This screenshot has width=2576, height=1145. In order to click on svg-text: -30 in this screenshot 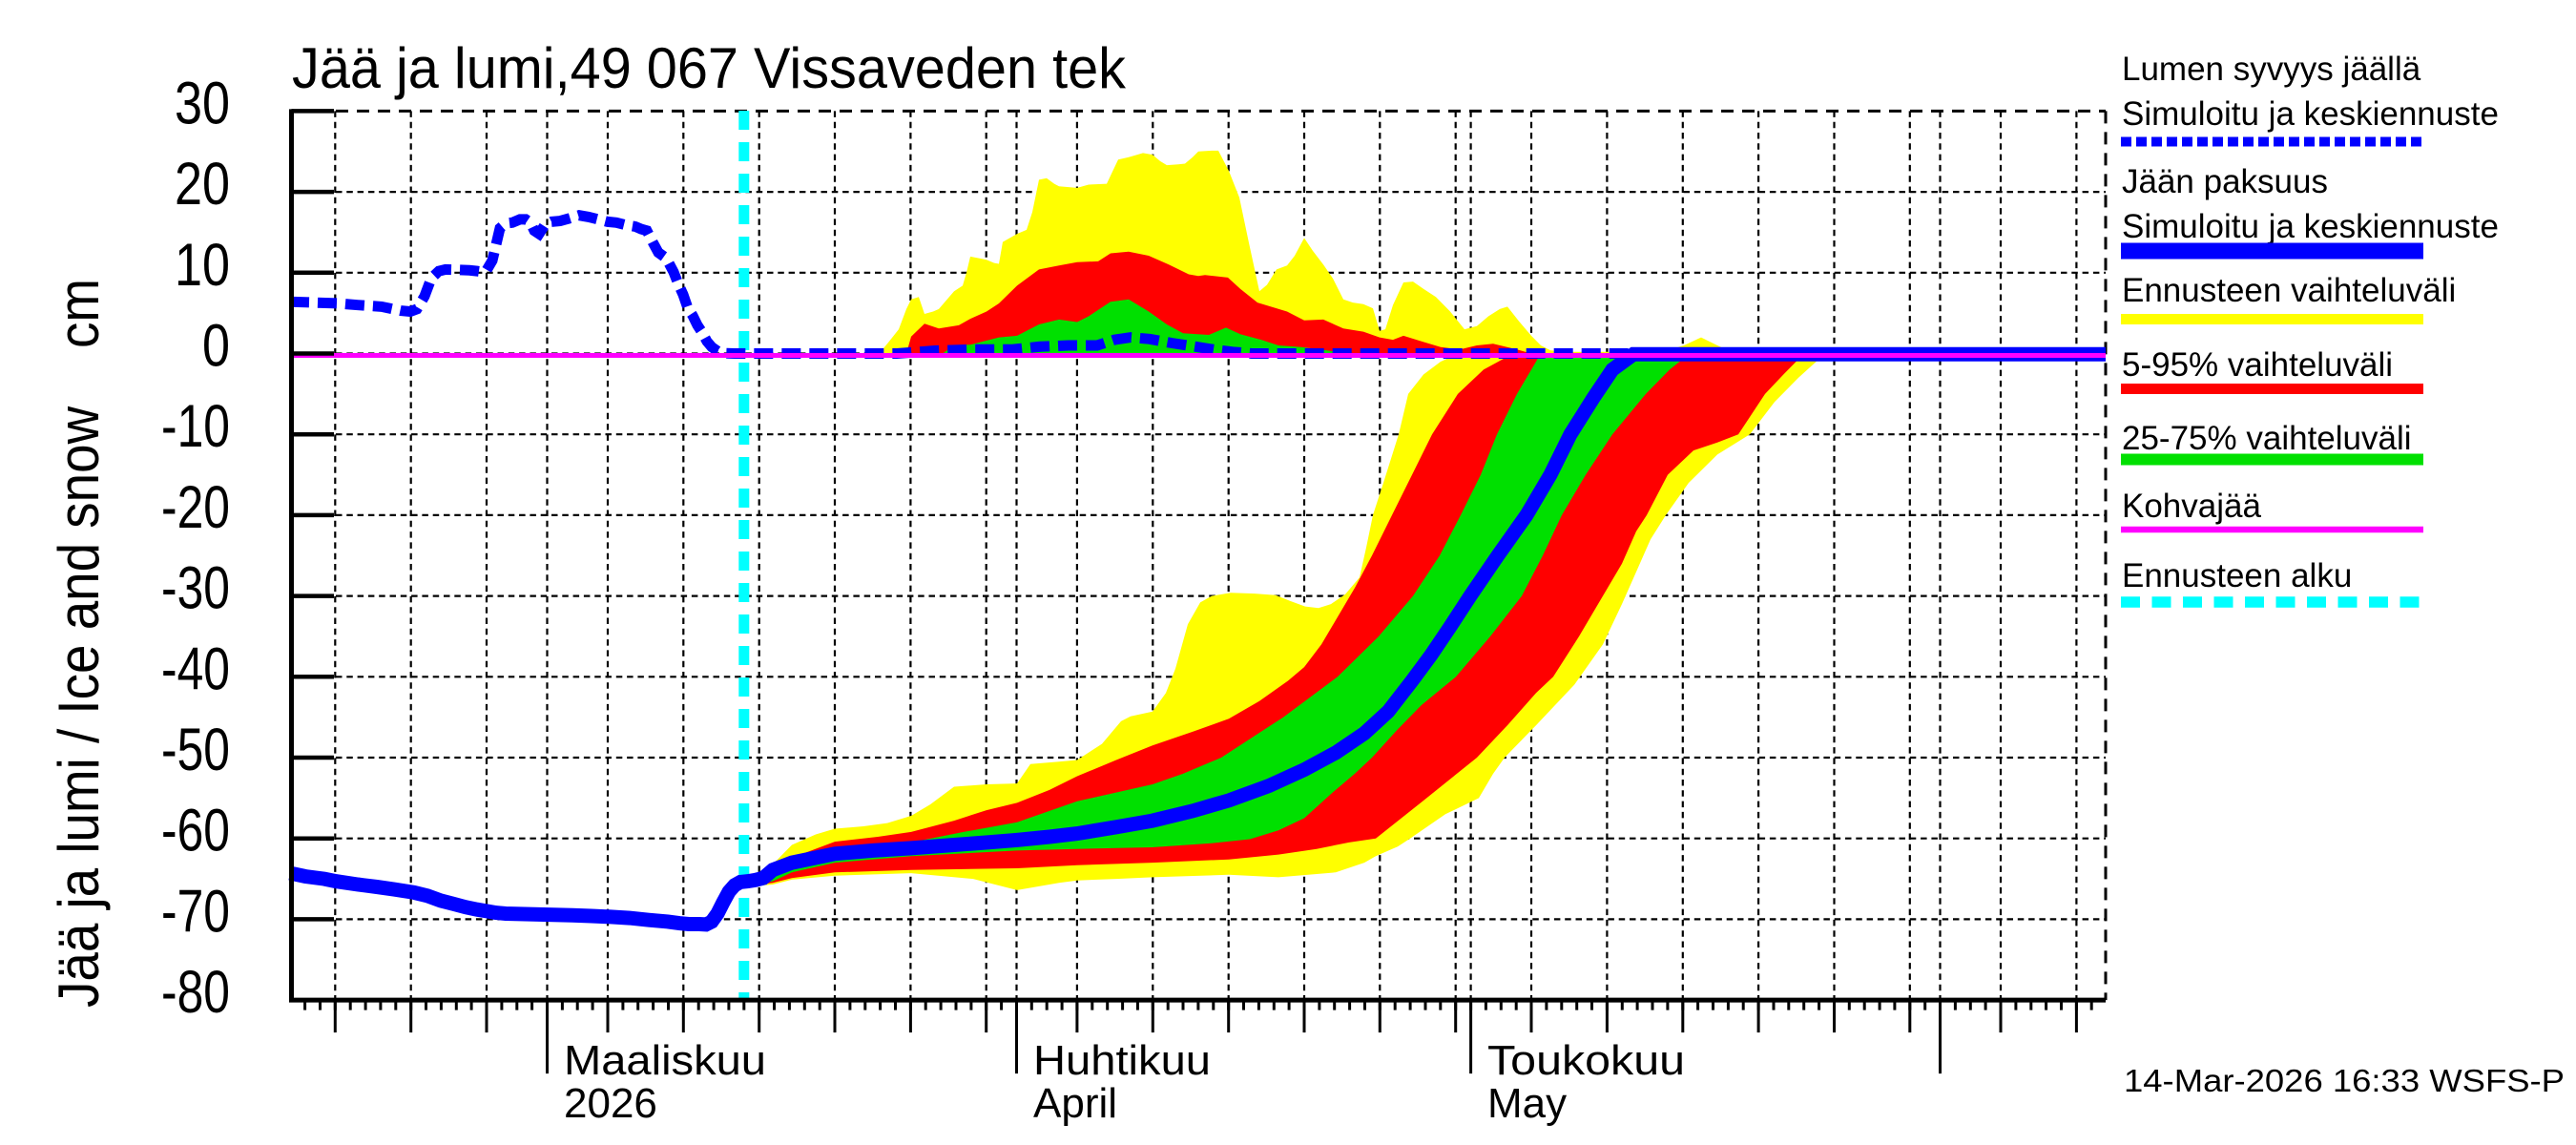, I will do `click(195, 588)`.